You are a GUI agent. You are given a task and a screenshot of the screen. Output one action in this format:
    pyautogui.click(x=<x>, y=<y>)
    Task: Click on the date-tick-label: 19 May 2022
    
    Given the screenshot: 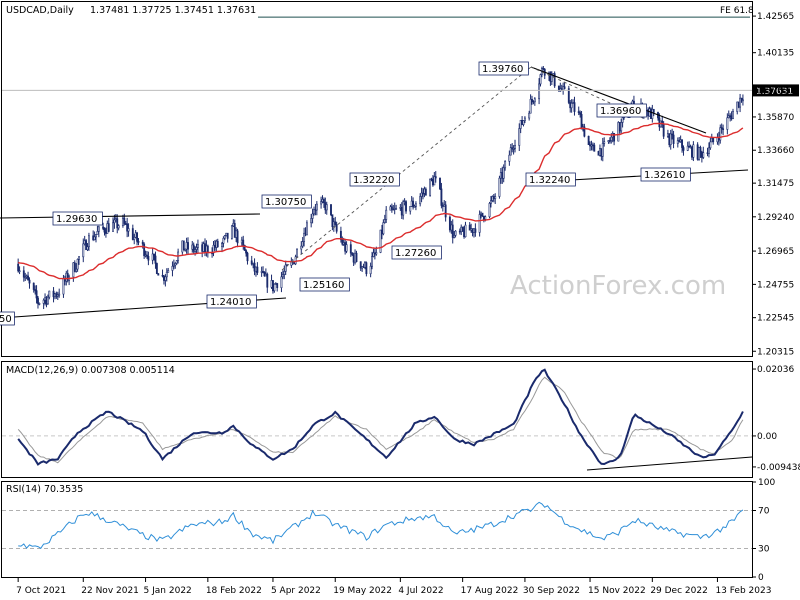 What is the action you would take?
    pyautogui.click(x=362, y=591)
    